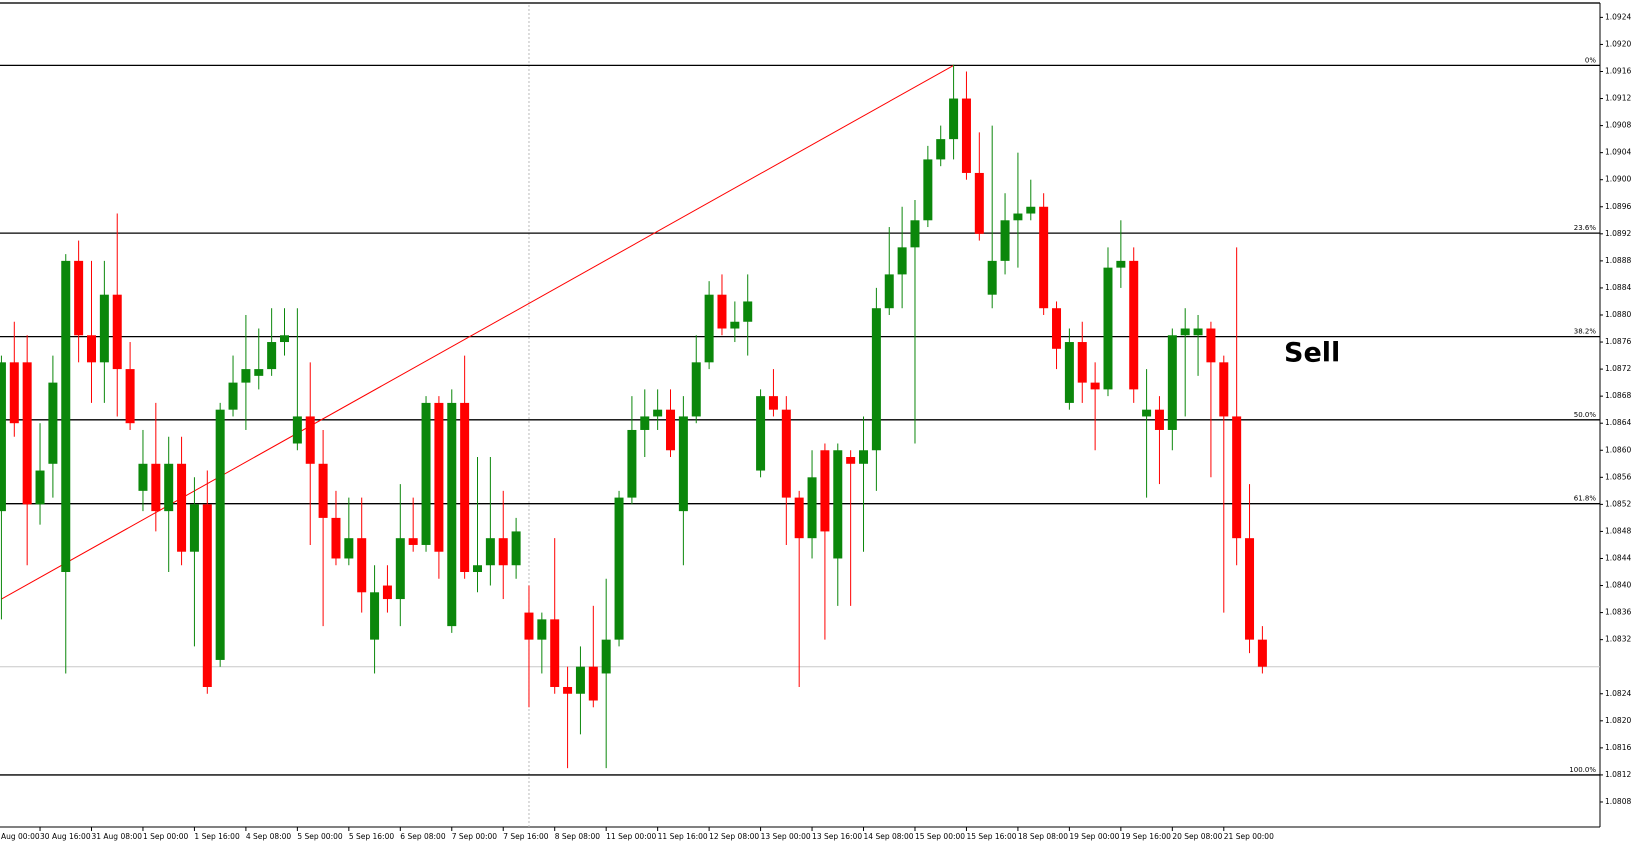 The height and width of the screenshot is (845, 1631). I want to click on y-tick-label: 1.09200, so click(1618, 43).